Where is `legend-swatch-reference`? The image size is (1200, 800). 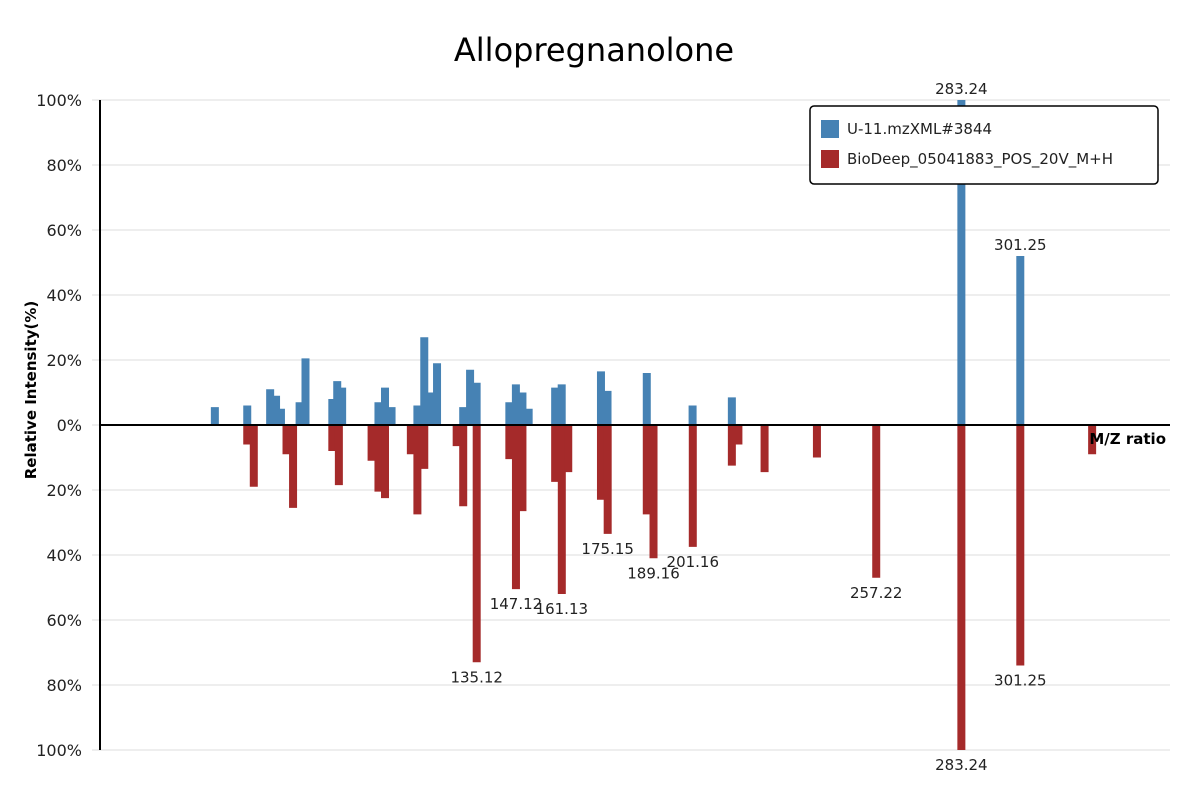 legend-swatch-reference is located at coordinates (830, 159).